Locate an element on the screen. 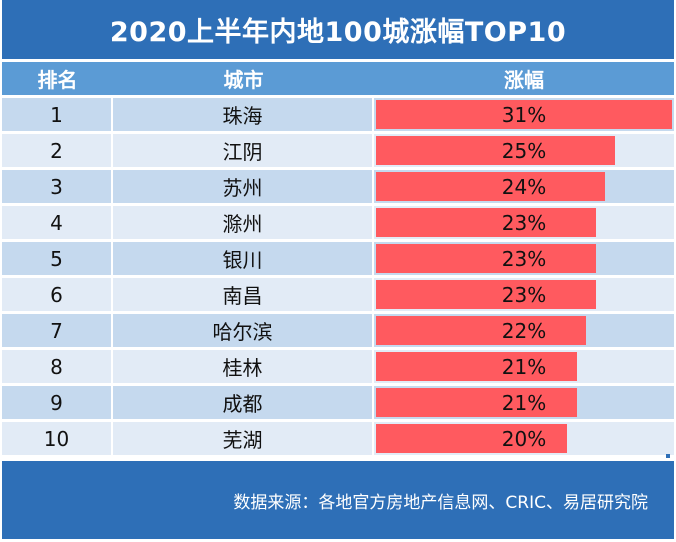 This screenshot has width=676, height=542. city-cell: 滁州 is located at coordinates (242, 222).